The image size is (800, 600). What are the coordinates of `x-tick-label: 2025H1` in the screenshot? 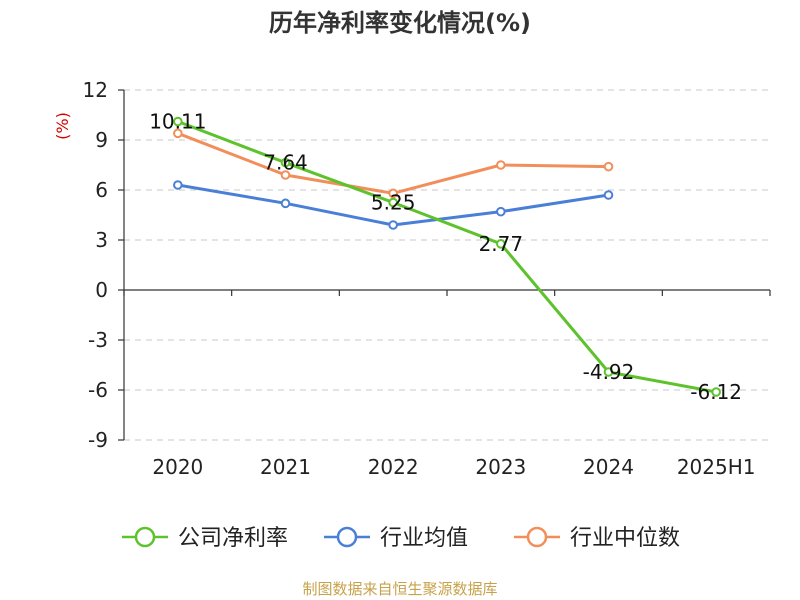 It's located at (716, 467).